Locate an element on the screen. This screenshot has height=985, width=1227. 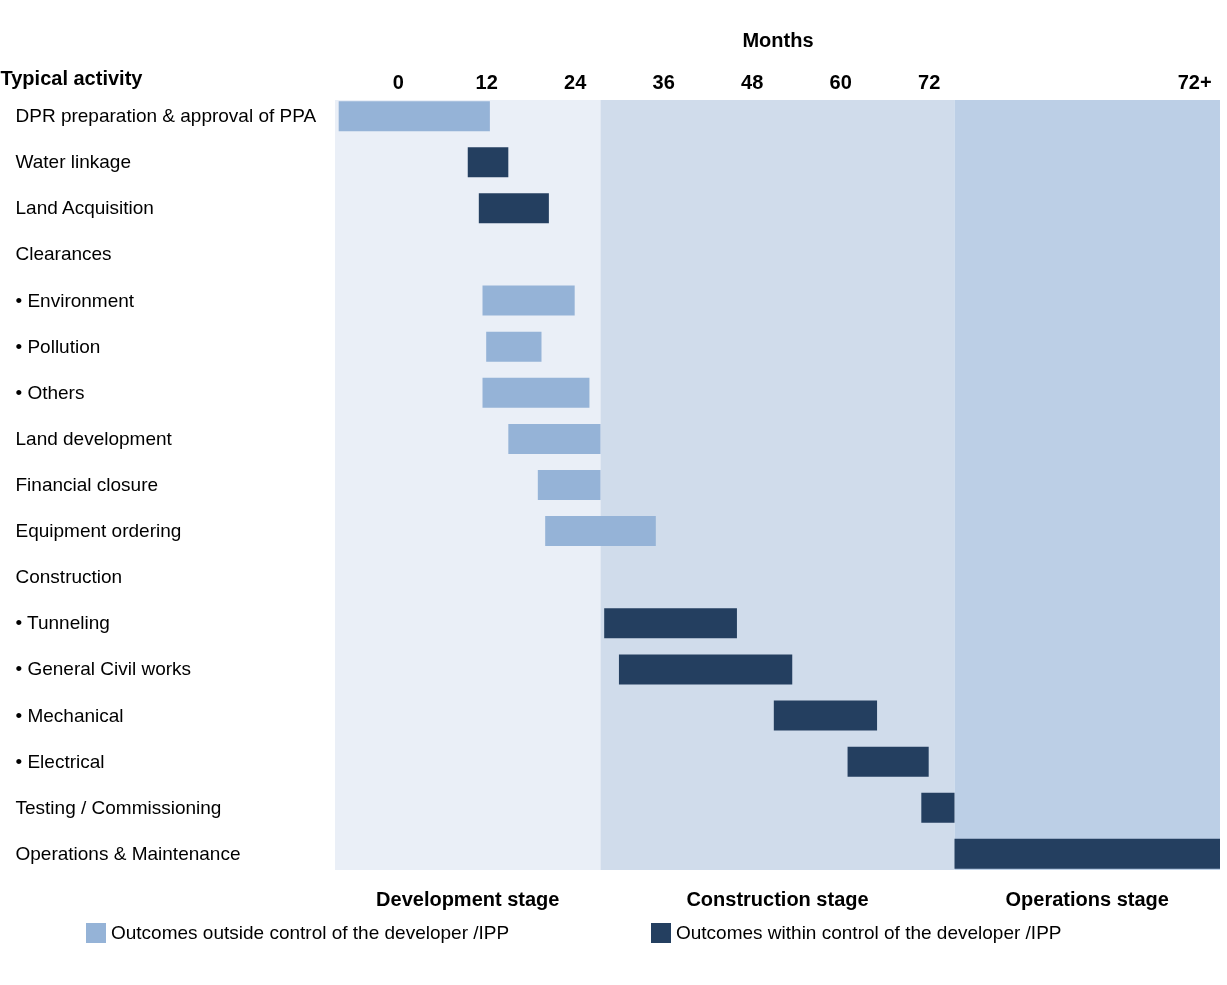
y-tick-label: Testing / Commissioning is located at coordinates (118, 807).